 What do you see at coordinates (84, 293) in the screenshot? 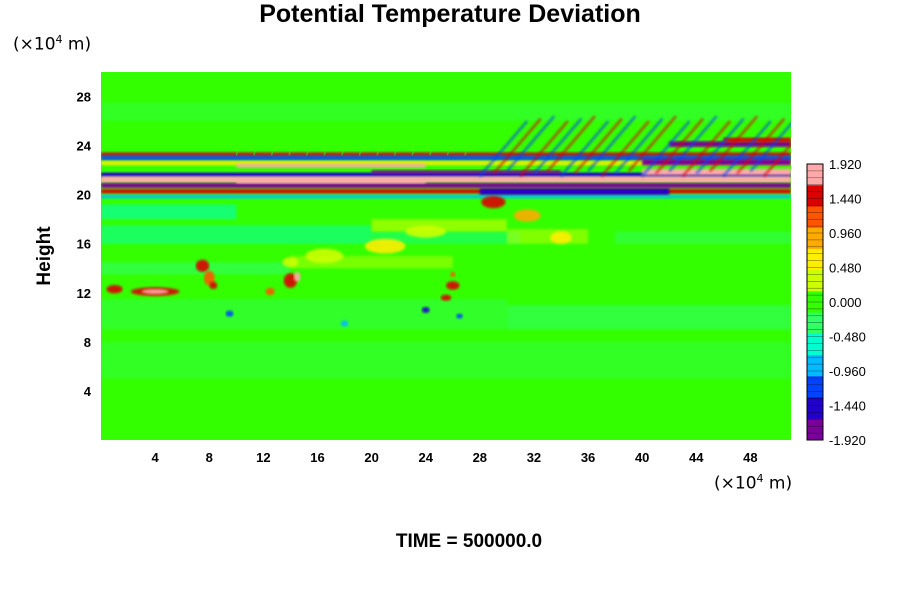
I see `y-tick-label: 12` at bounding box center [84, 293].